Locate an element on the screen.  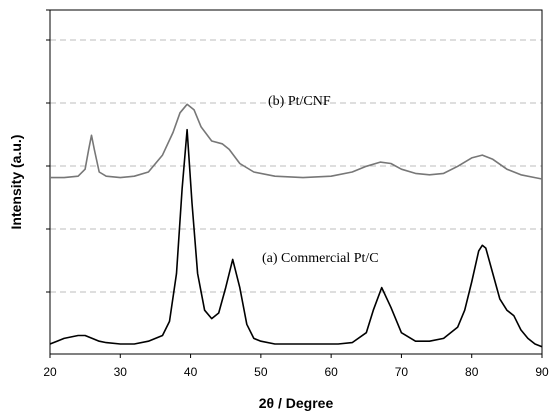
x-axis-title: 2θ / Degree is located at coordinates (296, 403).